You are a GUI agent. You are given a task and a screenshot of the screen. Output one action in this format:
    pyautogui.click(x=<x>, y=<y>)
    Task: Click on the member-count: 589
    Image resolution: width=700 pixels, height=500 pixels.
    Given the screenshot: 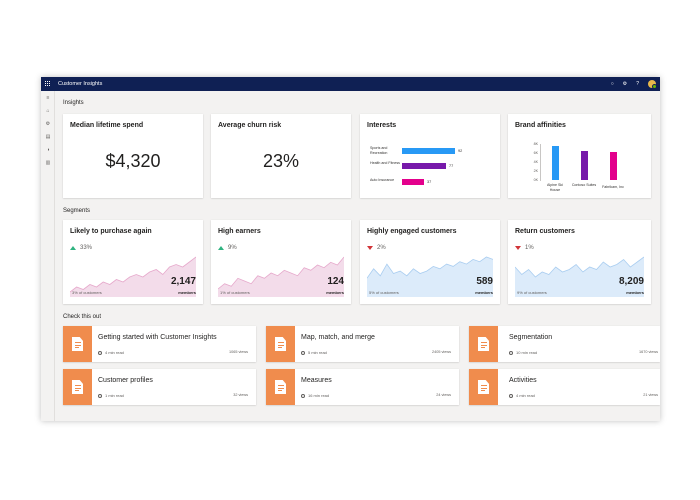 What is the action you would take?
    pyautogui.click(x=484, y=281)
    